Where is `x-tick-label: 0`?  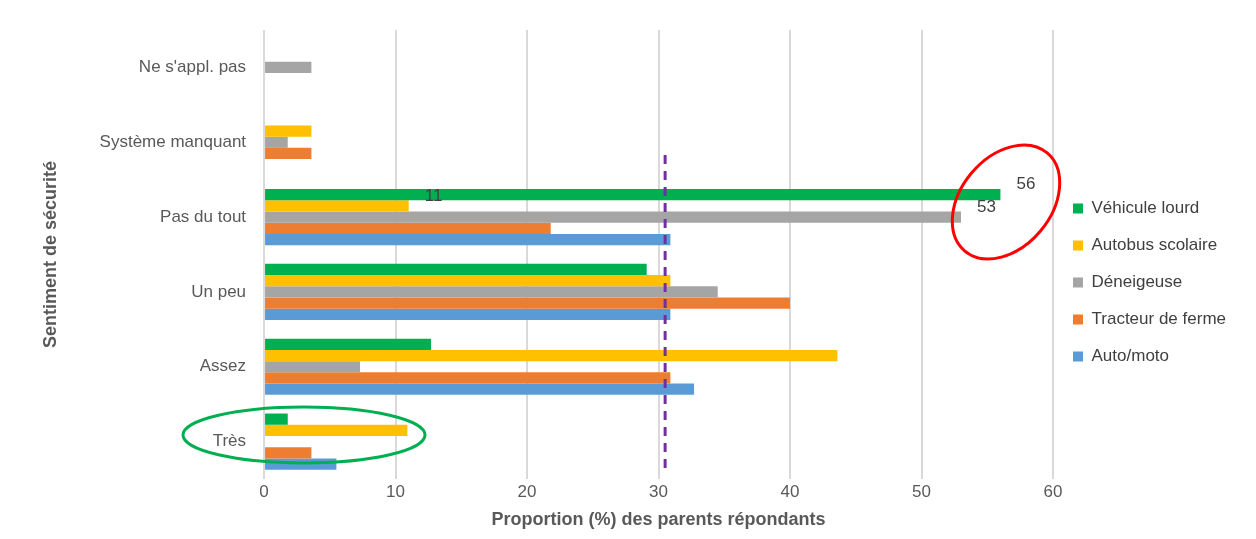
x-tick-label: 0 is located at coordinates (264, 491).